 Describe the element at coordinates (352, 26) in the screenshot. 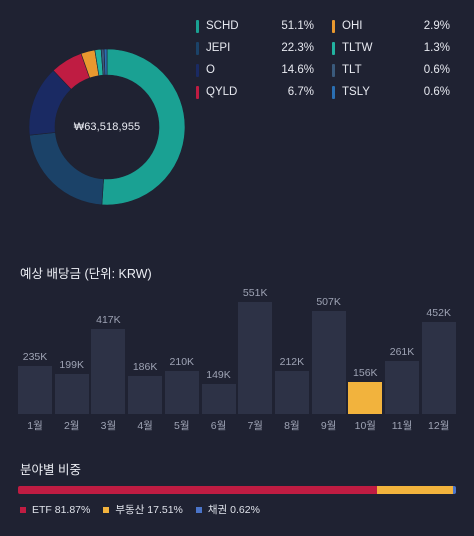

I see `legend-ticker: OHI` at that location.